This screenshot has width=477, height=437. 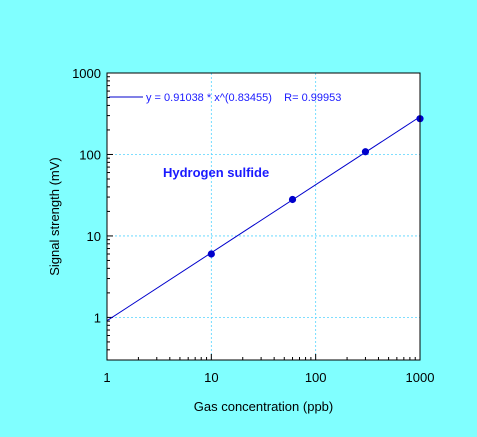 I want to click on y-tick-label: 1, so click(x=97, y=317).